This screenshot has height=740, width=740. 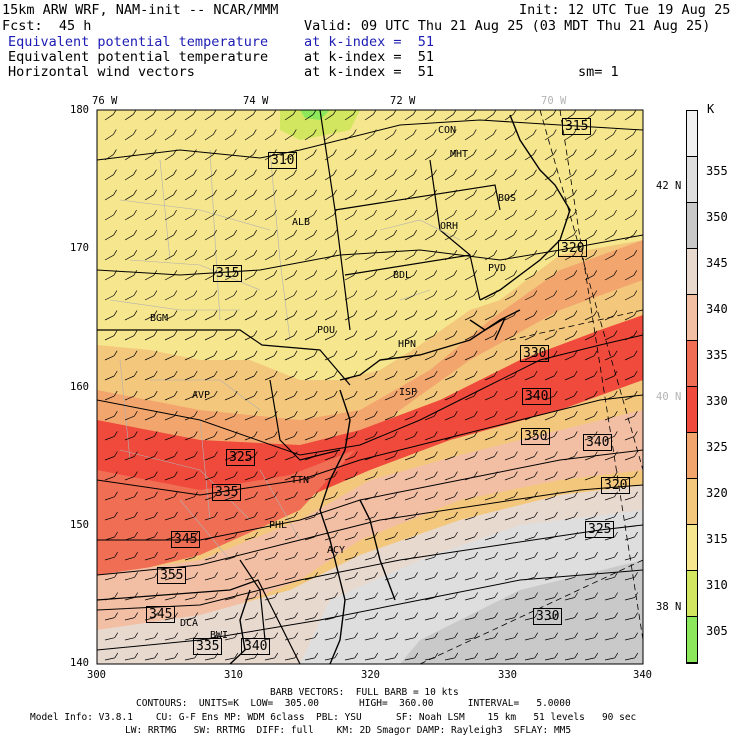 What do you see at coordinates (369, 57) in the screenshot?
I see `field-2-level: at k-index = 51` at bounding box center [369, 57].